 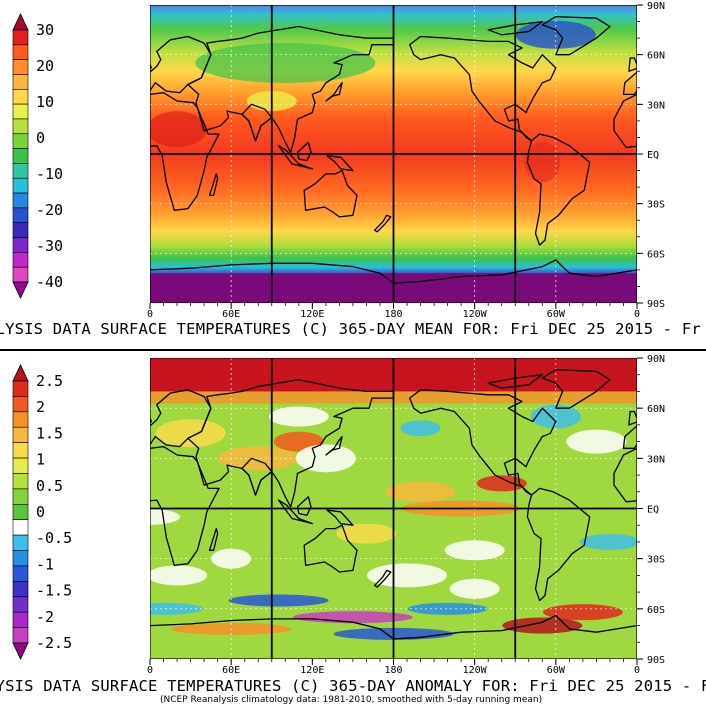 What do you see at coordinates (542, 162) in the screenshot?
I see `amazon-hot-patch` at bounding box center [542, 162].